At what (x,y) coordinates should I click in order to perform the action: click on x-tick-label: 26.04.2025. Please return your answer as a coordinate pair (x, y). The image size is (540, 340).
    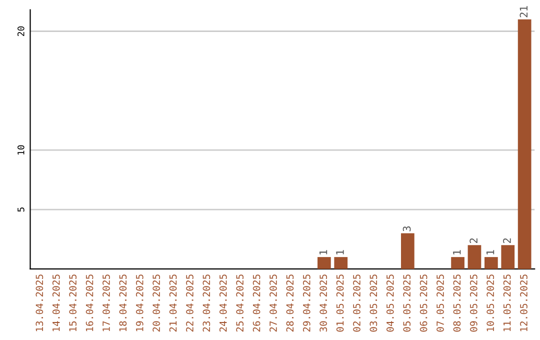
    Looking at the image, I should click on (256, 303).